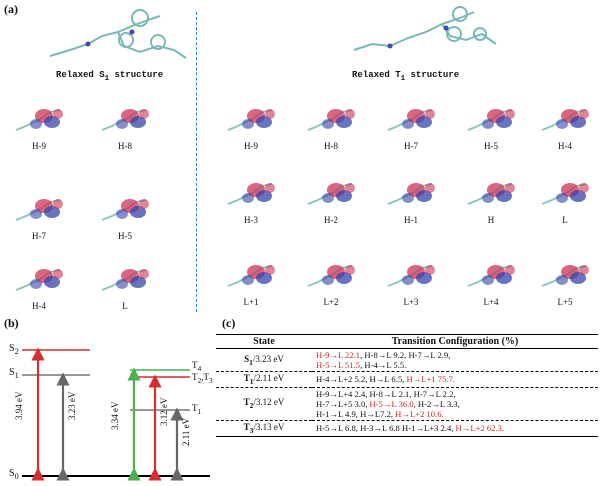 The image size is (600, 486). I want to click on s1-label: S1, so click(14, 373).